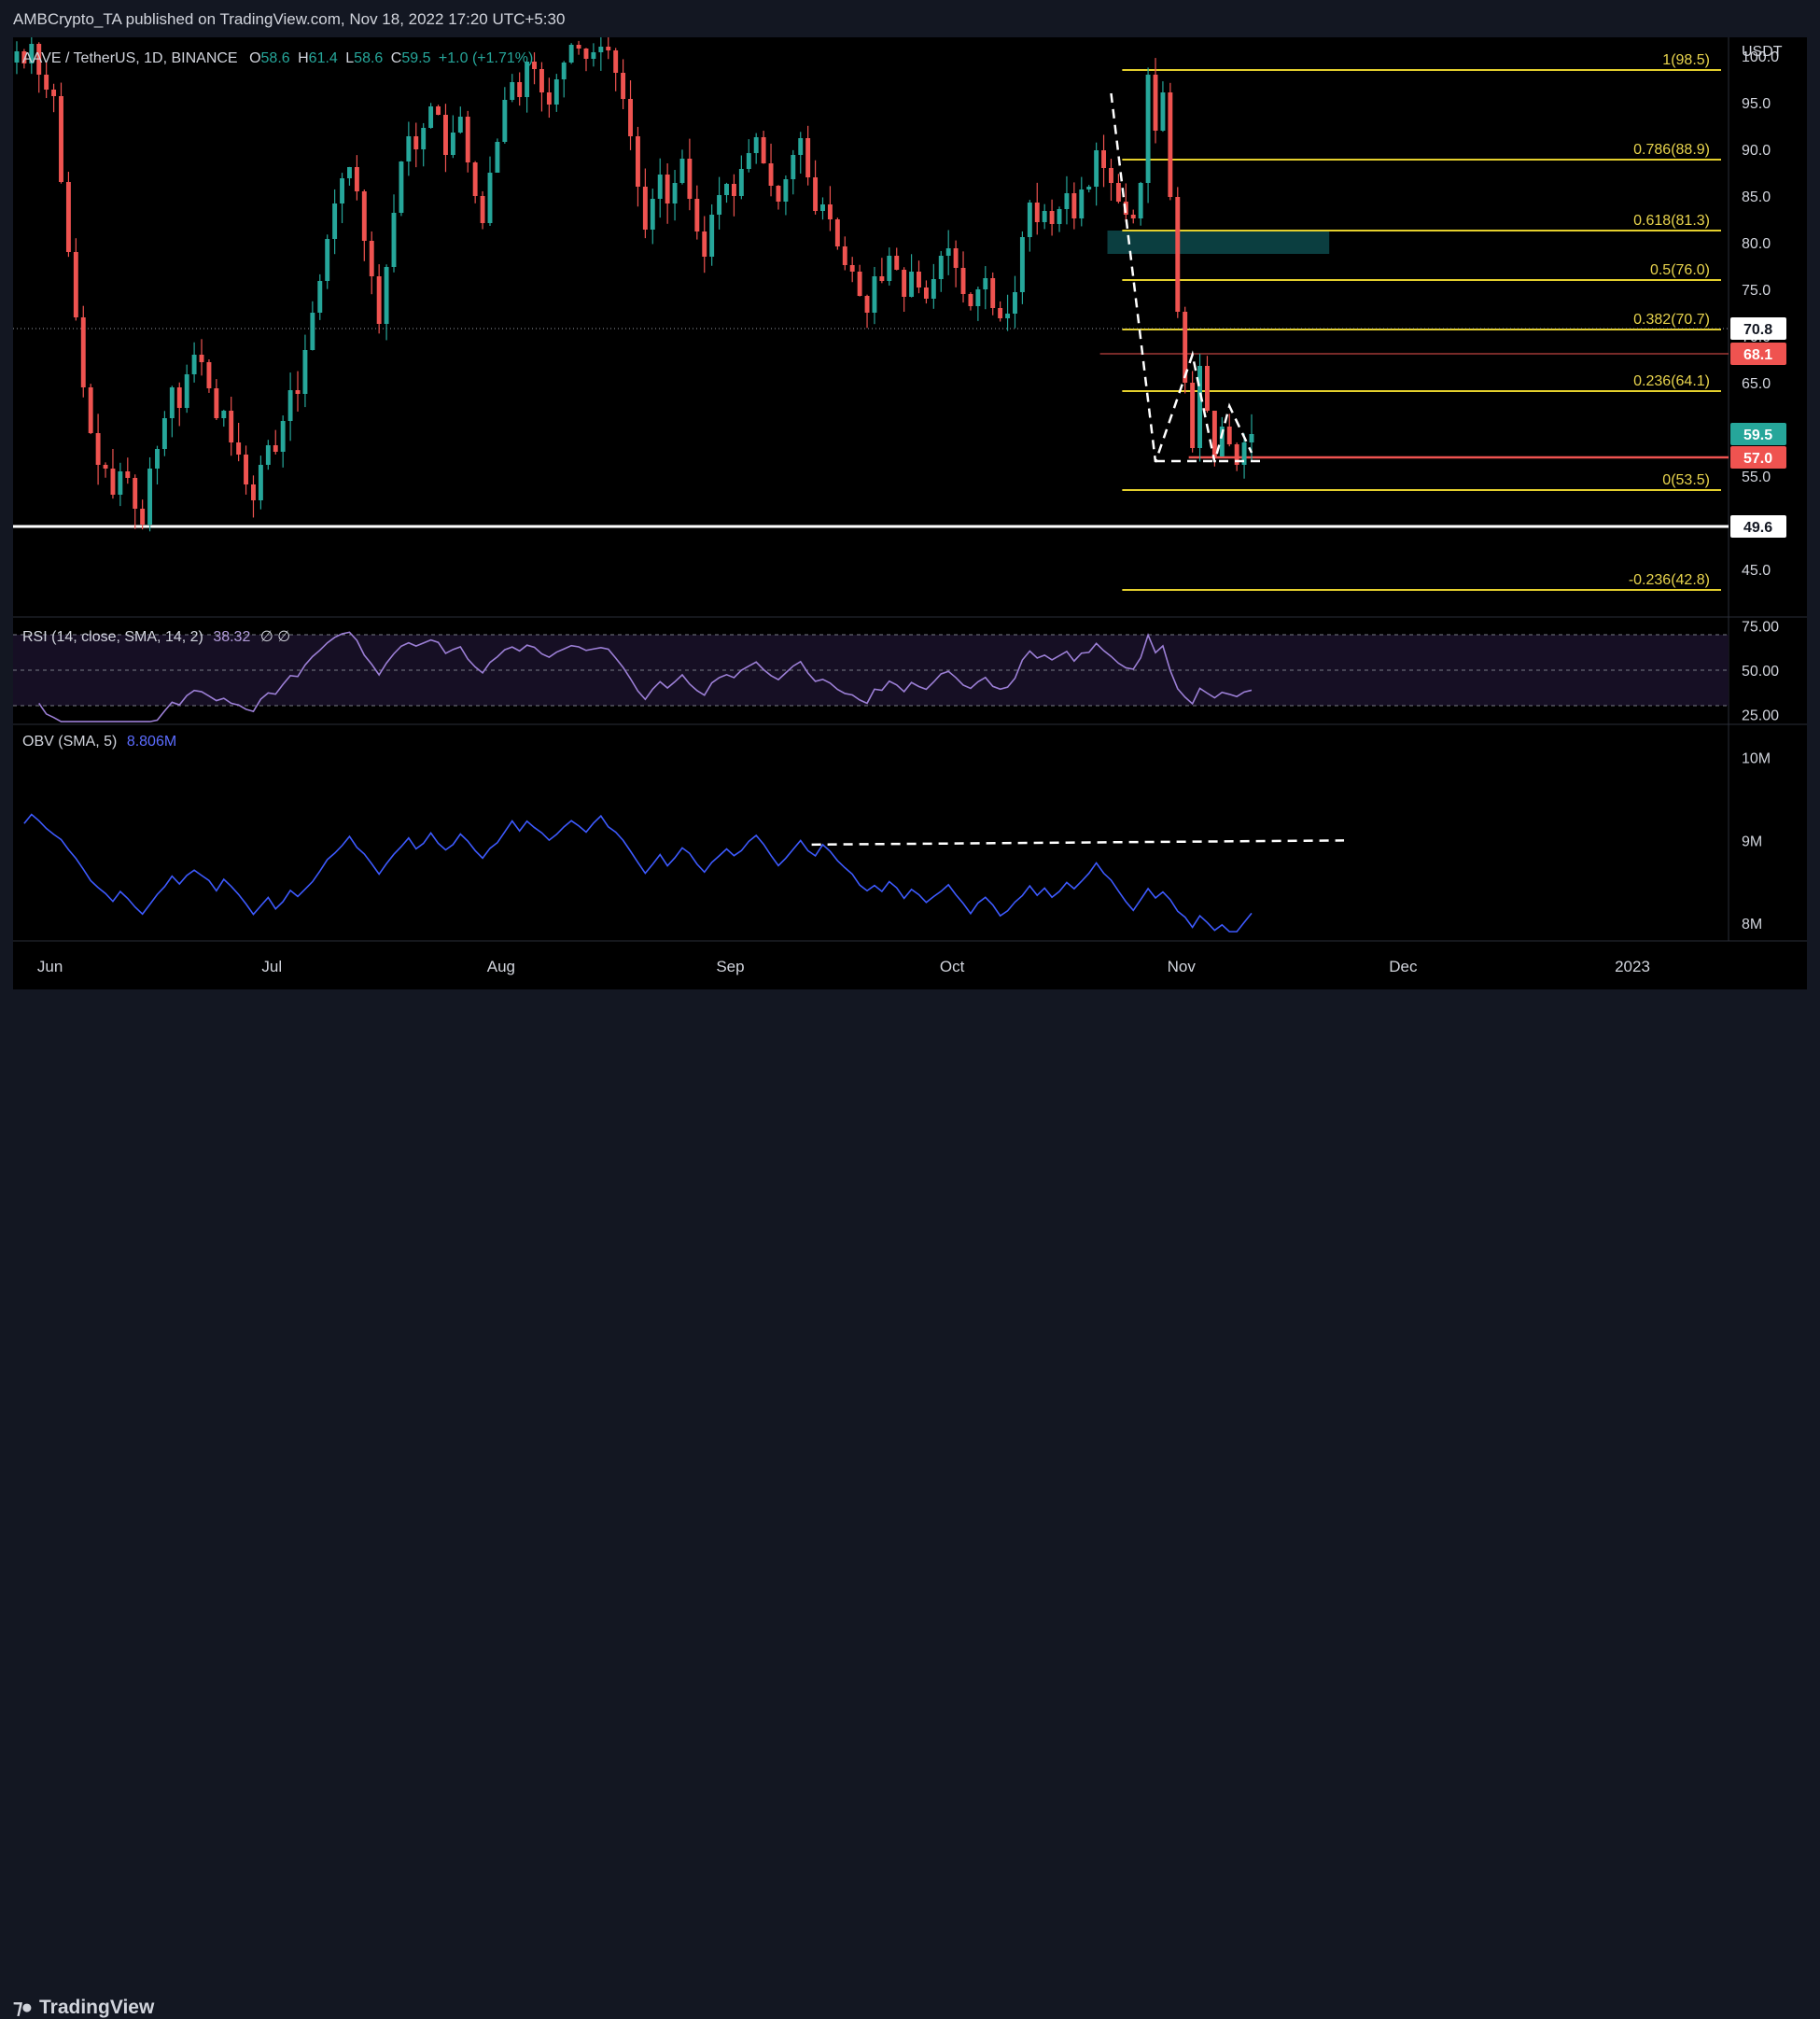  I want to click on rsi-tick-label: 50.00, so click(1760, 672).